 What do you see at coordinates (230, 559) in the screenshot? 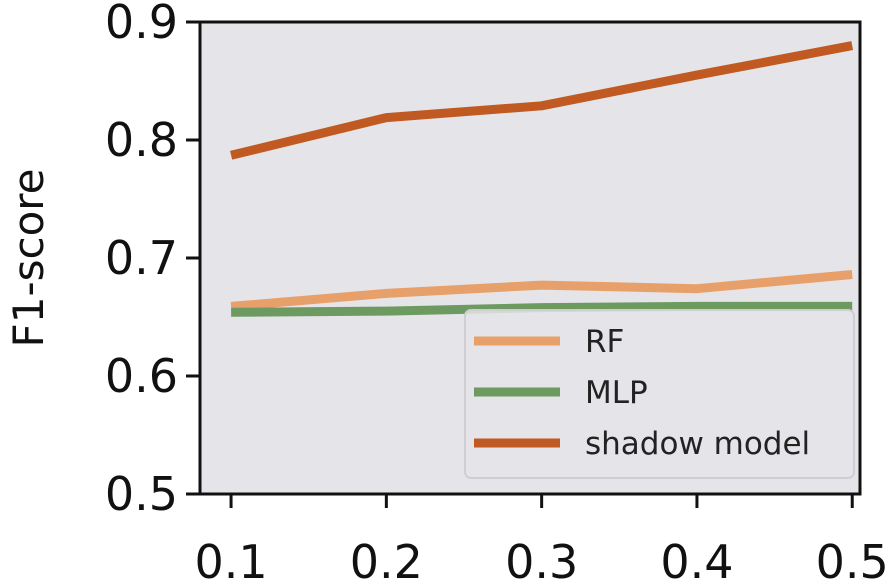
I see `x-tick-label: 0.1` at bounding box center [230, 559].